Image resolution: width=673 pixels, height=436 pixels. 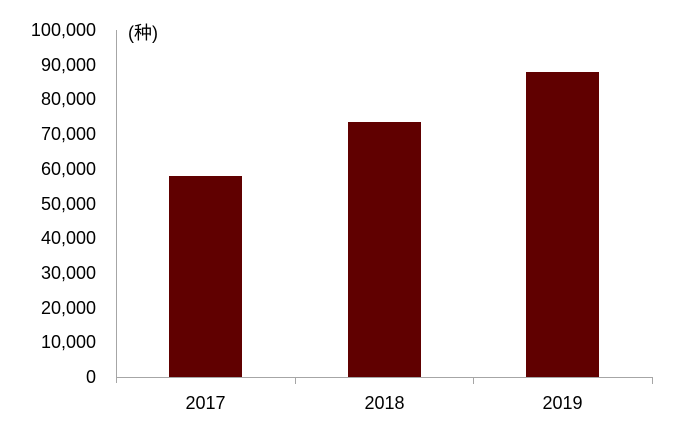 What do you see at coordinates (68, 238) in the screenshot?
I see `y-tick-label: 40,000` at bounding box center [68, 238].